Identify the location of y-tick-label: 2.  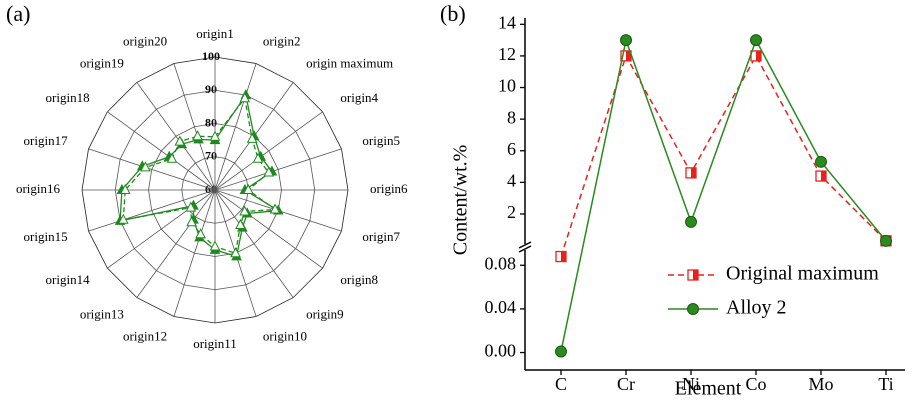
(511, 212).